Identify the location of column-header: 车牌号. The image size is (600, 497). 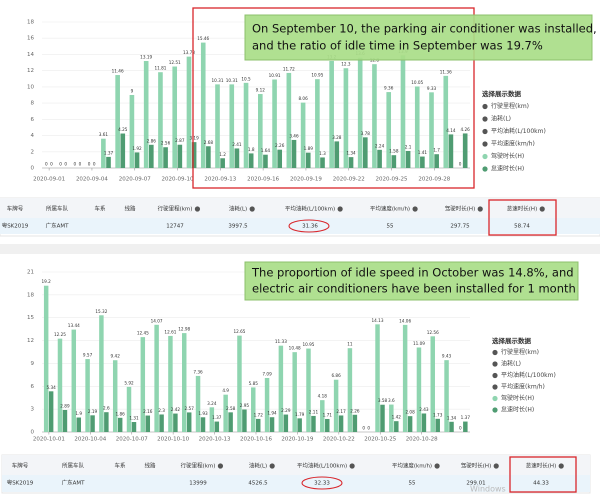
(20, 466).